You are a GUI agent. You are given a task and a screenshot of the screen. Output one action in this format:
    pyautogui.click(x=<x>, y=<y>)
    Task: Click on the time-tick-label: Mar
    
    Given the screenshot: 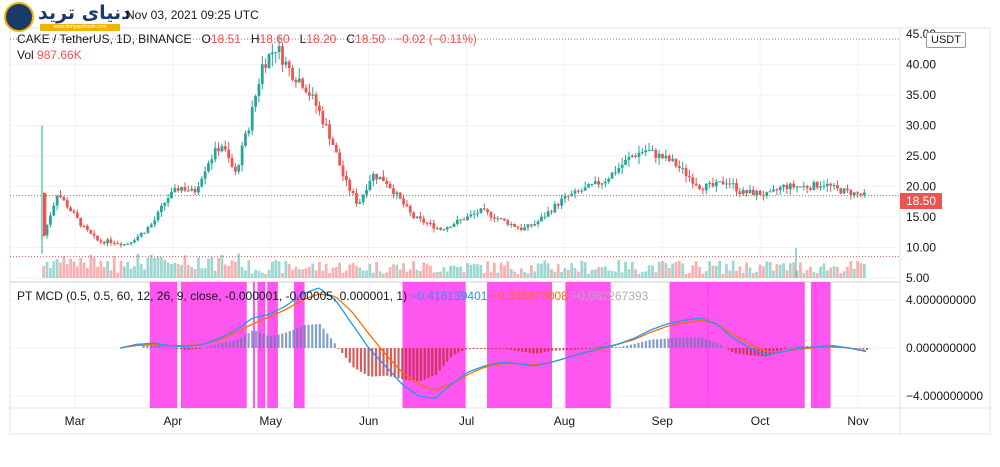 What is the action you would take?
    pyautogui.click(x=75, y=421)
    